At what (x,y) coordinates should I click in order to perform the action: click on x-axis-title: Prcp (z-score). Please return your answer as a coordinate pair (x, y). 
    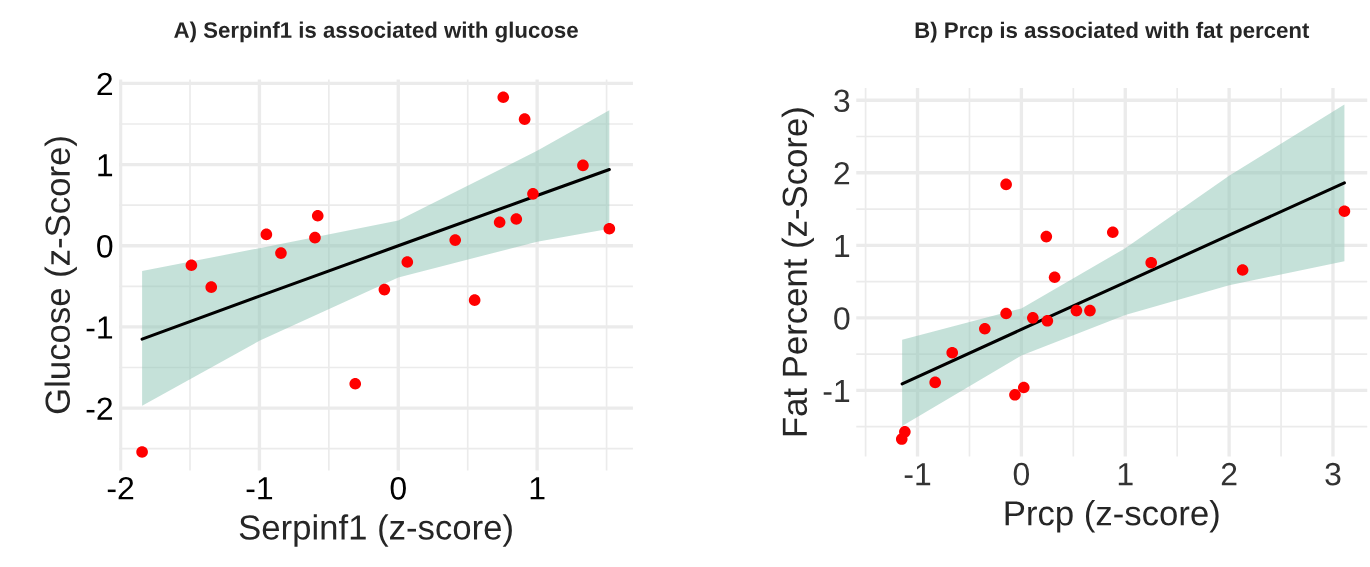
    Looking at the image, I should click on (1112, 516).